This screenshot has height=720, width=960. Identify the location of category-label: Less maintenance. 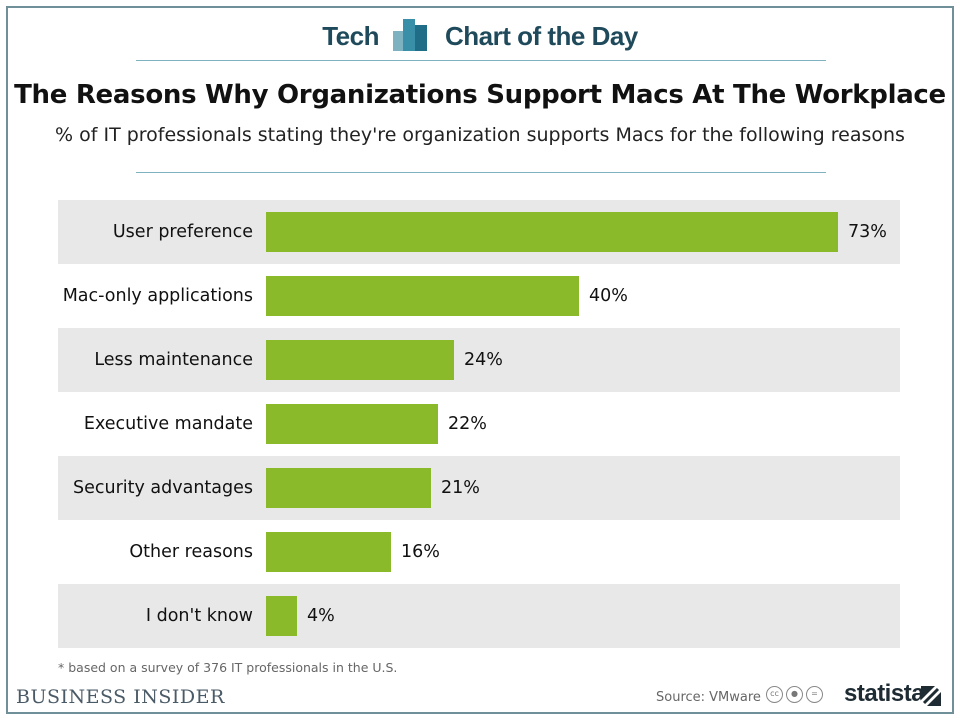
(173, 360).